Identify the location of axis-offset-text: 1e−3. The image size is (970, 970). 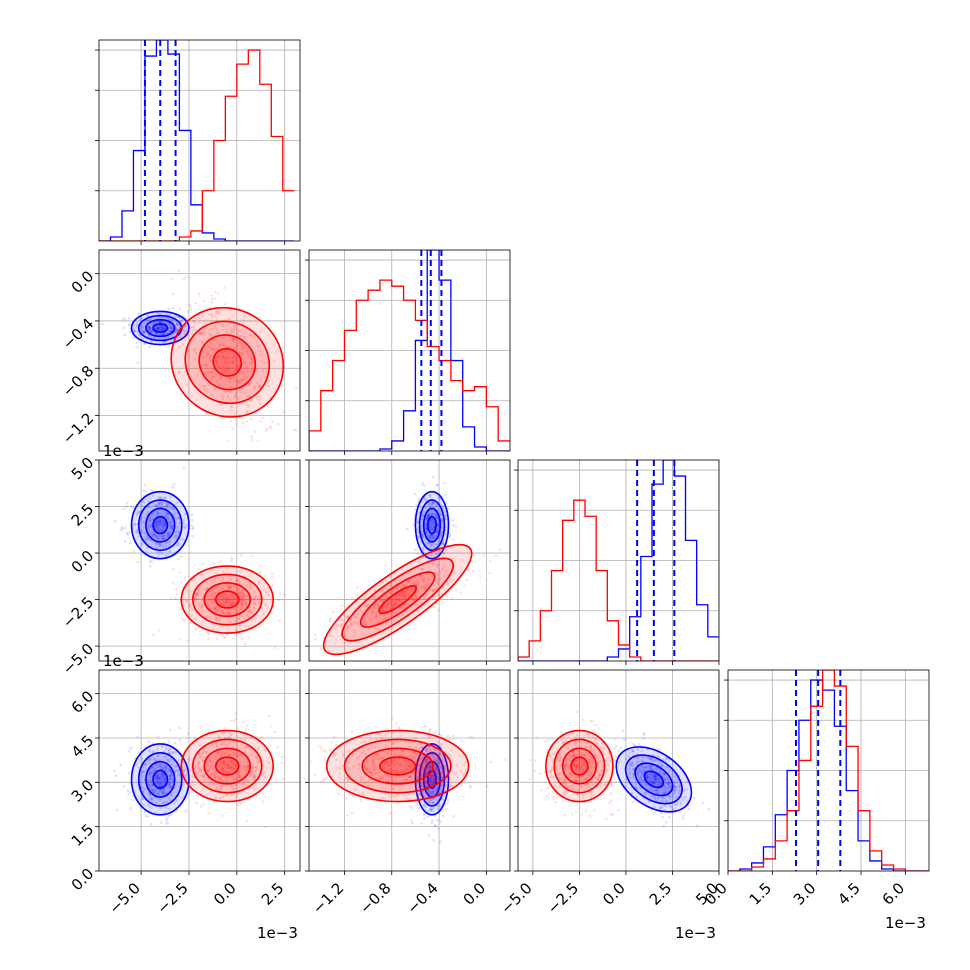
(277, 933).